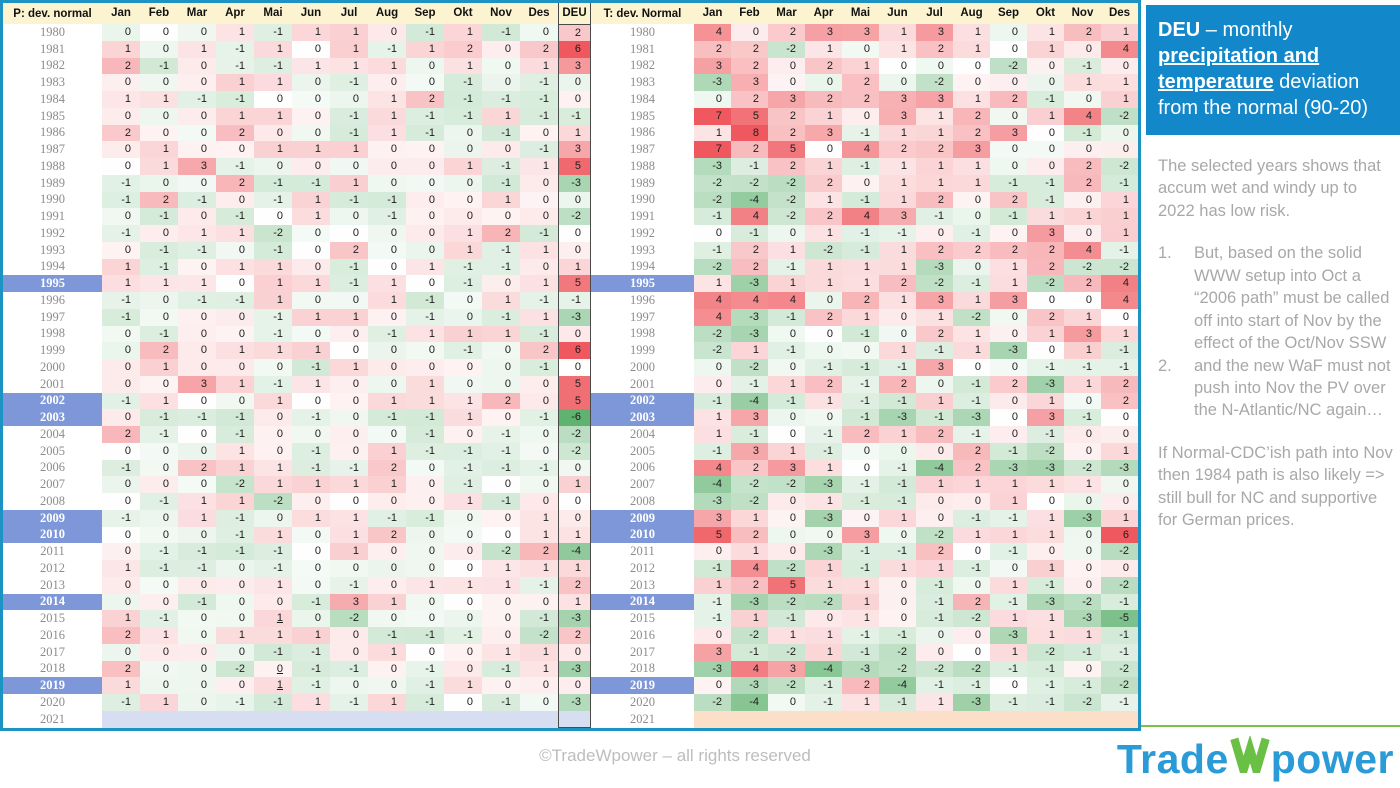 The width and height of the screenshot is (1400, 788). I want to click on heatmap-cell: -4, so click(712, 484).